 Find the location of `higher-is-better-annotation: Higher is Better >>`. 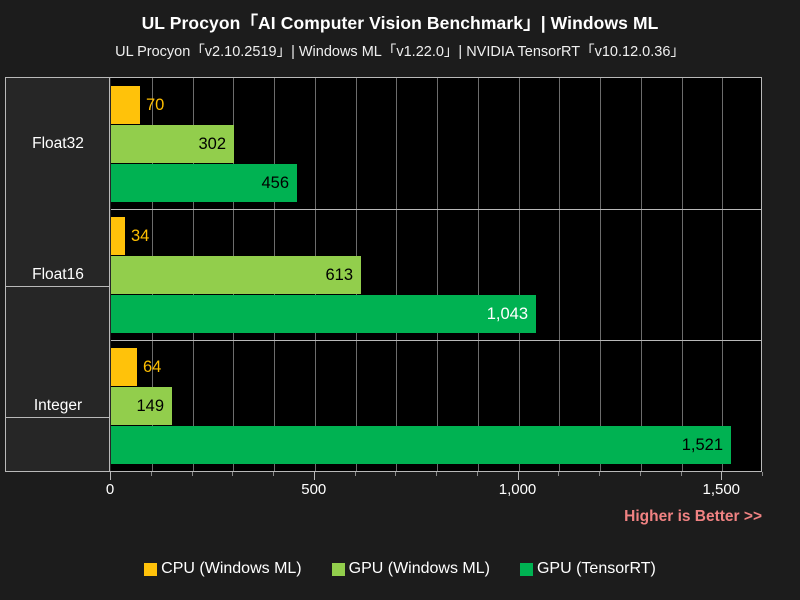

higher-is-better-annotation: Higher is Better >> is located at coordinates (693, 516).